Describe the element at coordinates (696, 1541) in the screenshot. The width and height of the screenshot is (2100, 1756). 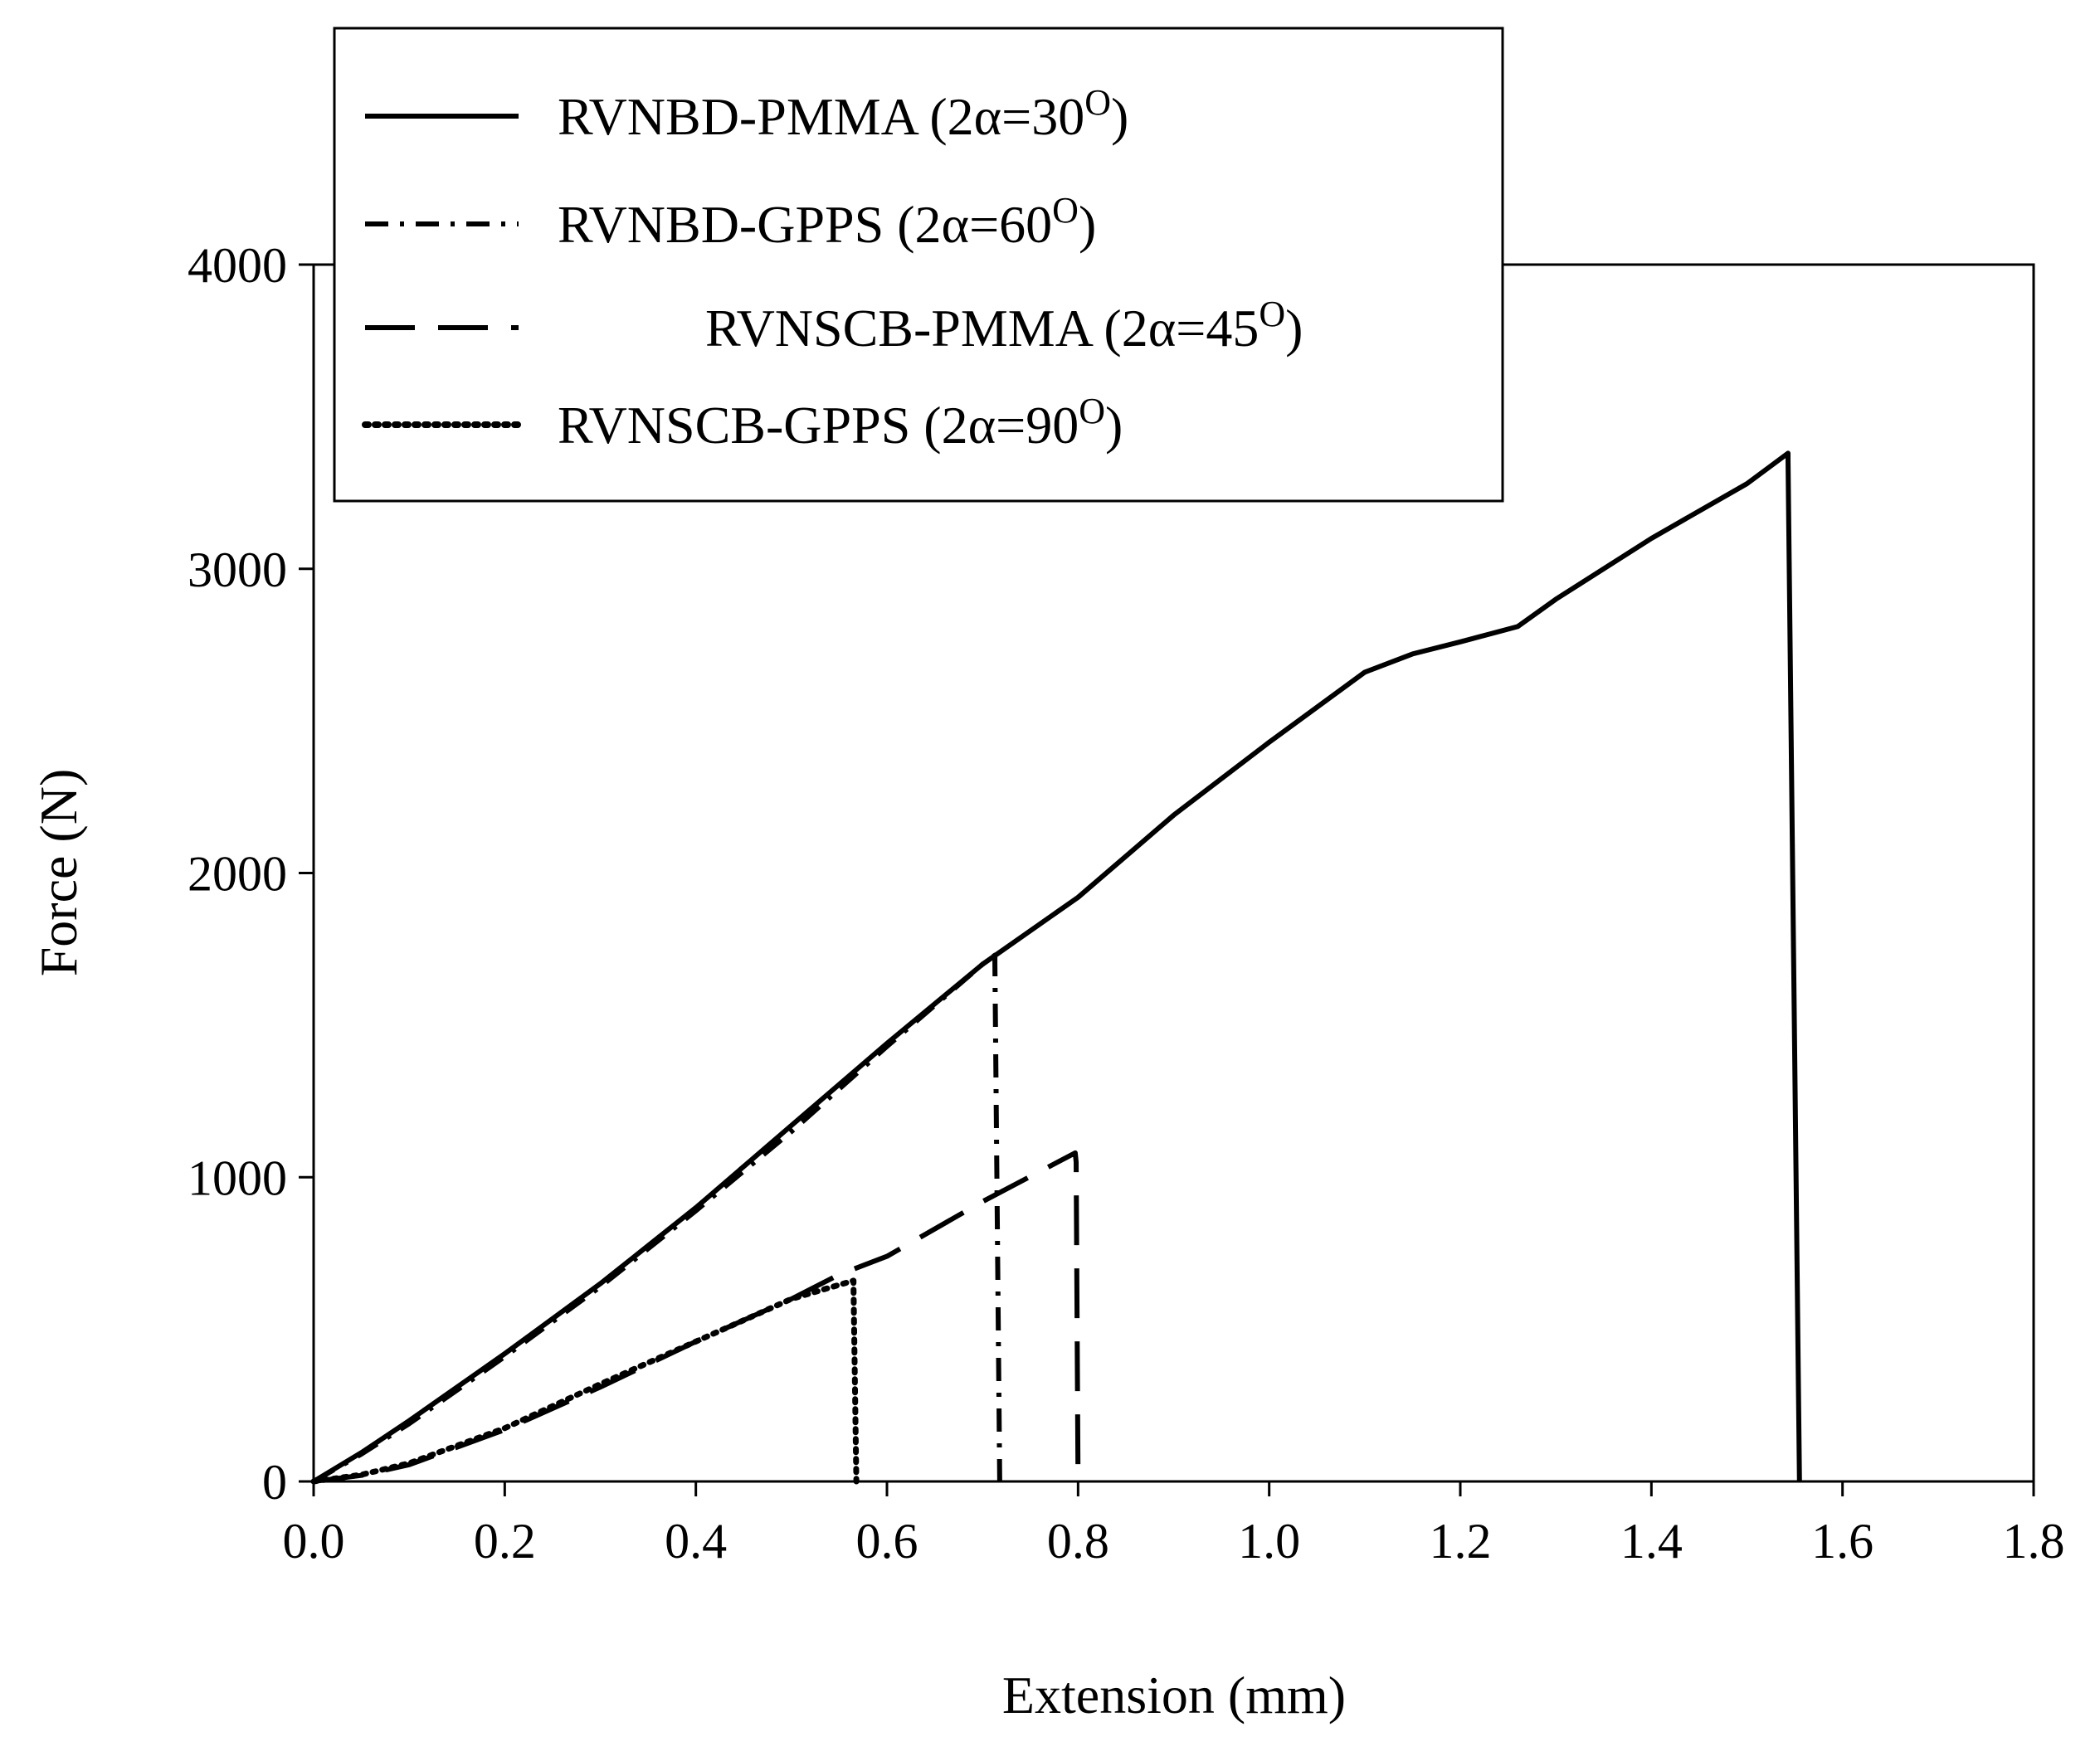
I see `x-tick-label: 0.4` at that location.